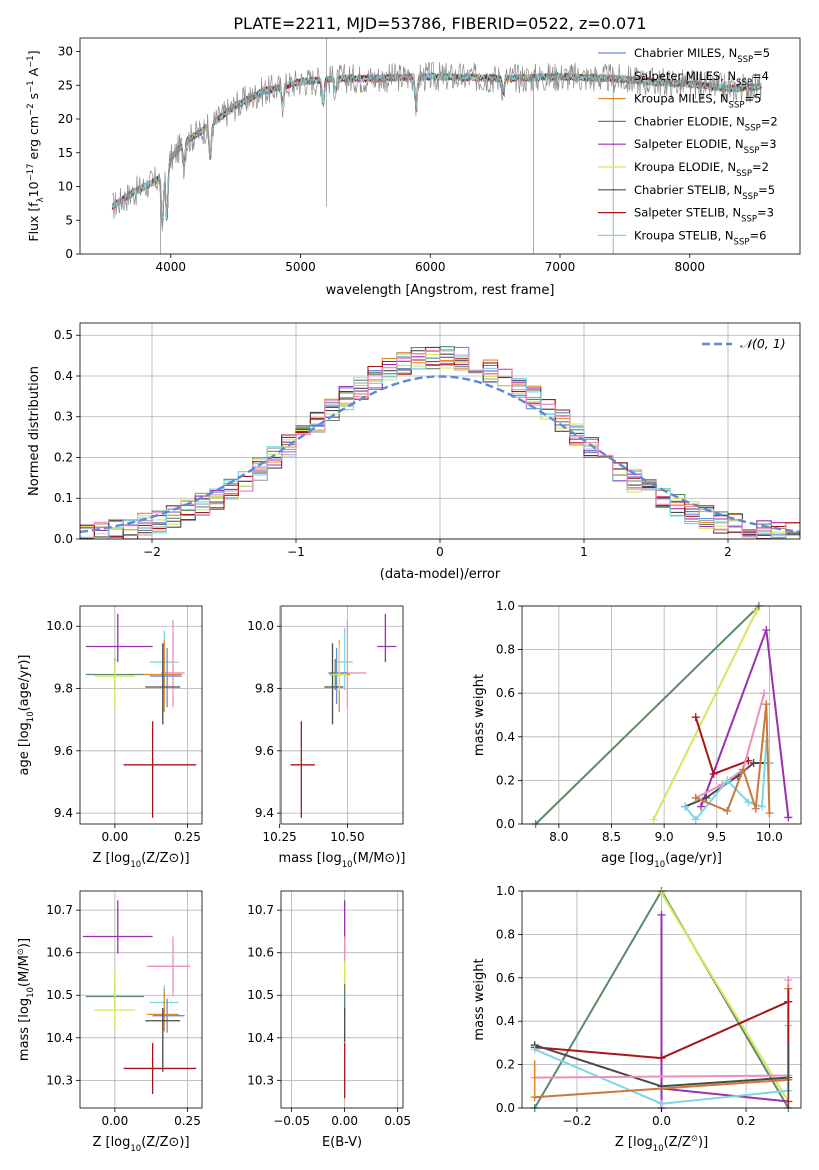 This screenshot has width=819, height=1170. What do you see at coordinates (430, 267) in the screenshot?
I see `x-tick-label: 6000` at bounding box center [430, 267].